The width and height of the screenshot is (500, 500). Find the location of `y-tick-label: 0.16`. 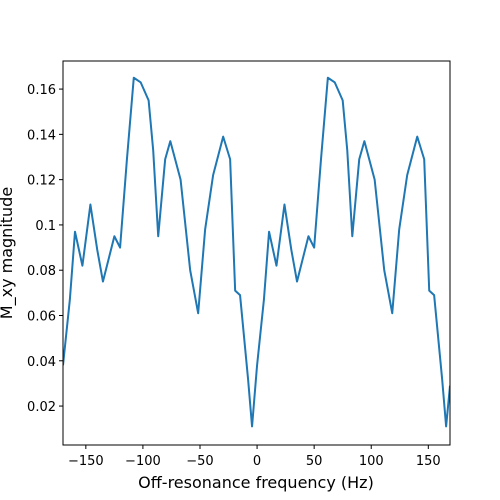

y-tick-label: 0.16 is located at coordinates (41, 90).